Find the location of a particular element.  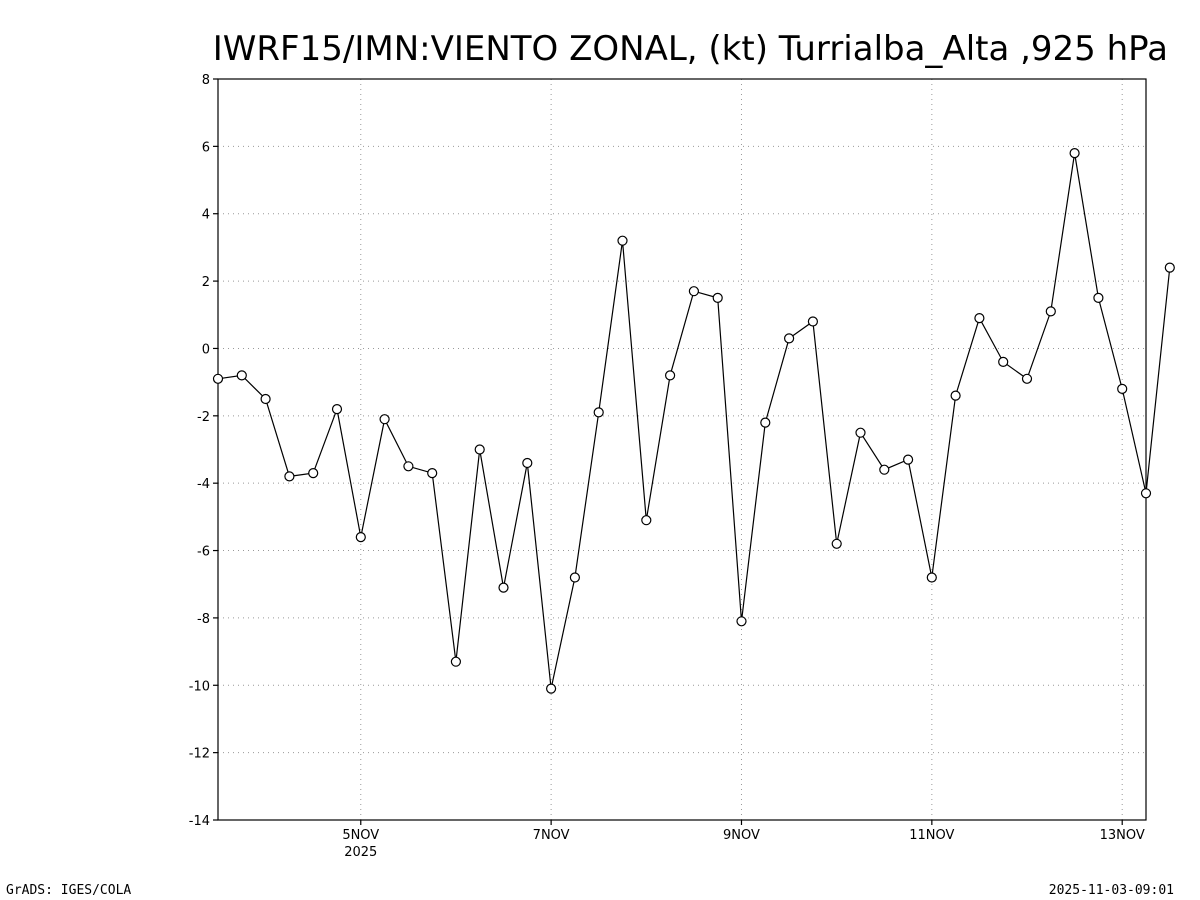

y-tick-label: 6 is located at coordinates (206, 147).